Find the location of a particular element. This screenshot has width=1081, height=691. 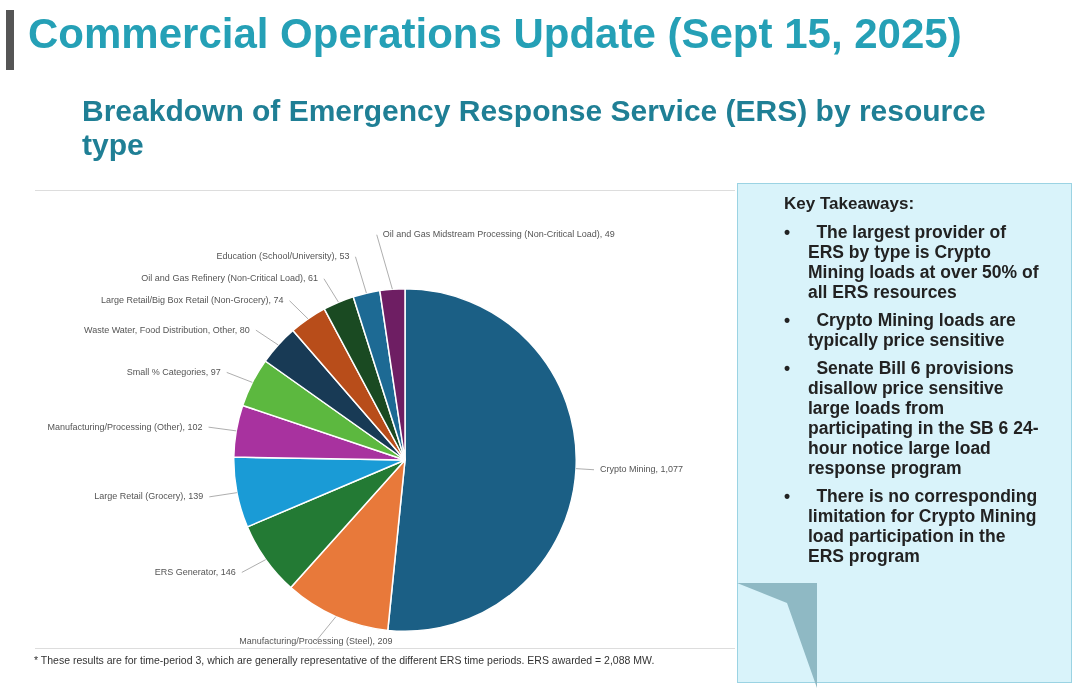

slice-label: Education (School/University), 53 is located at coordinates (283, 256).